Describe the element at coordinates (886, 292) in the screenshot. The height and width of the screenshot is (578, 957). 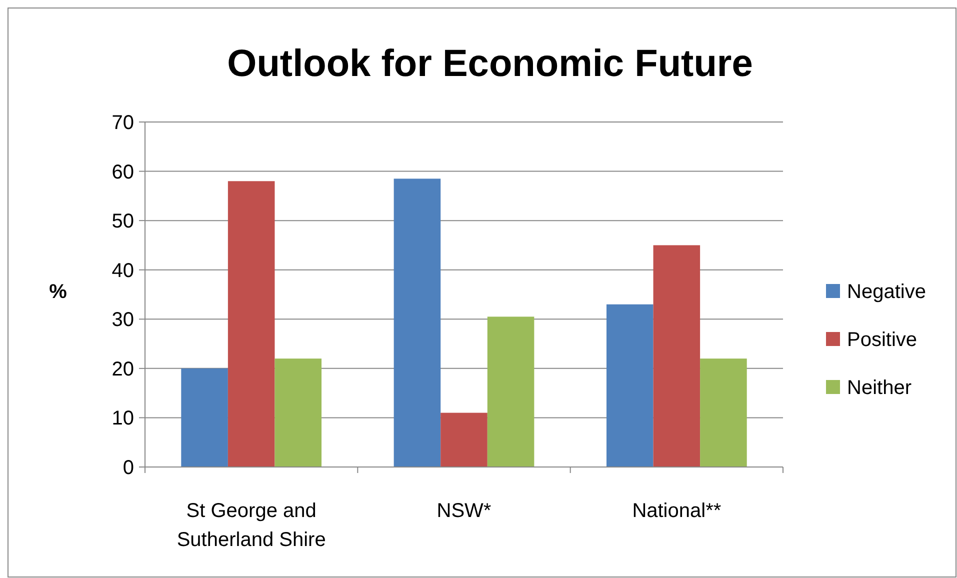
I see `legend-label: Negative` at that location.